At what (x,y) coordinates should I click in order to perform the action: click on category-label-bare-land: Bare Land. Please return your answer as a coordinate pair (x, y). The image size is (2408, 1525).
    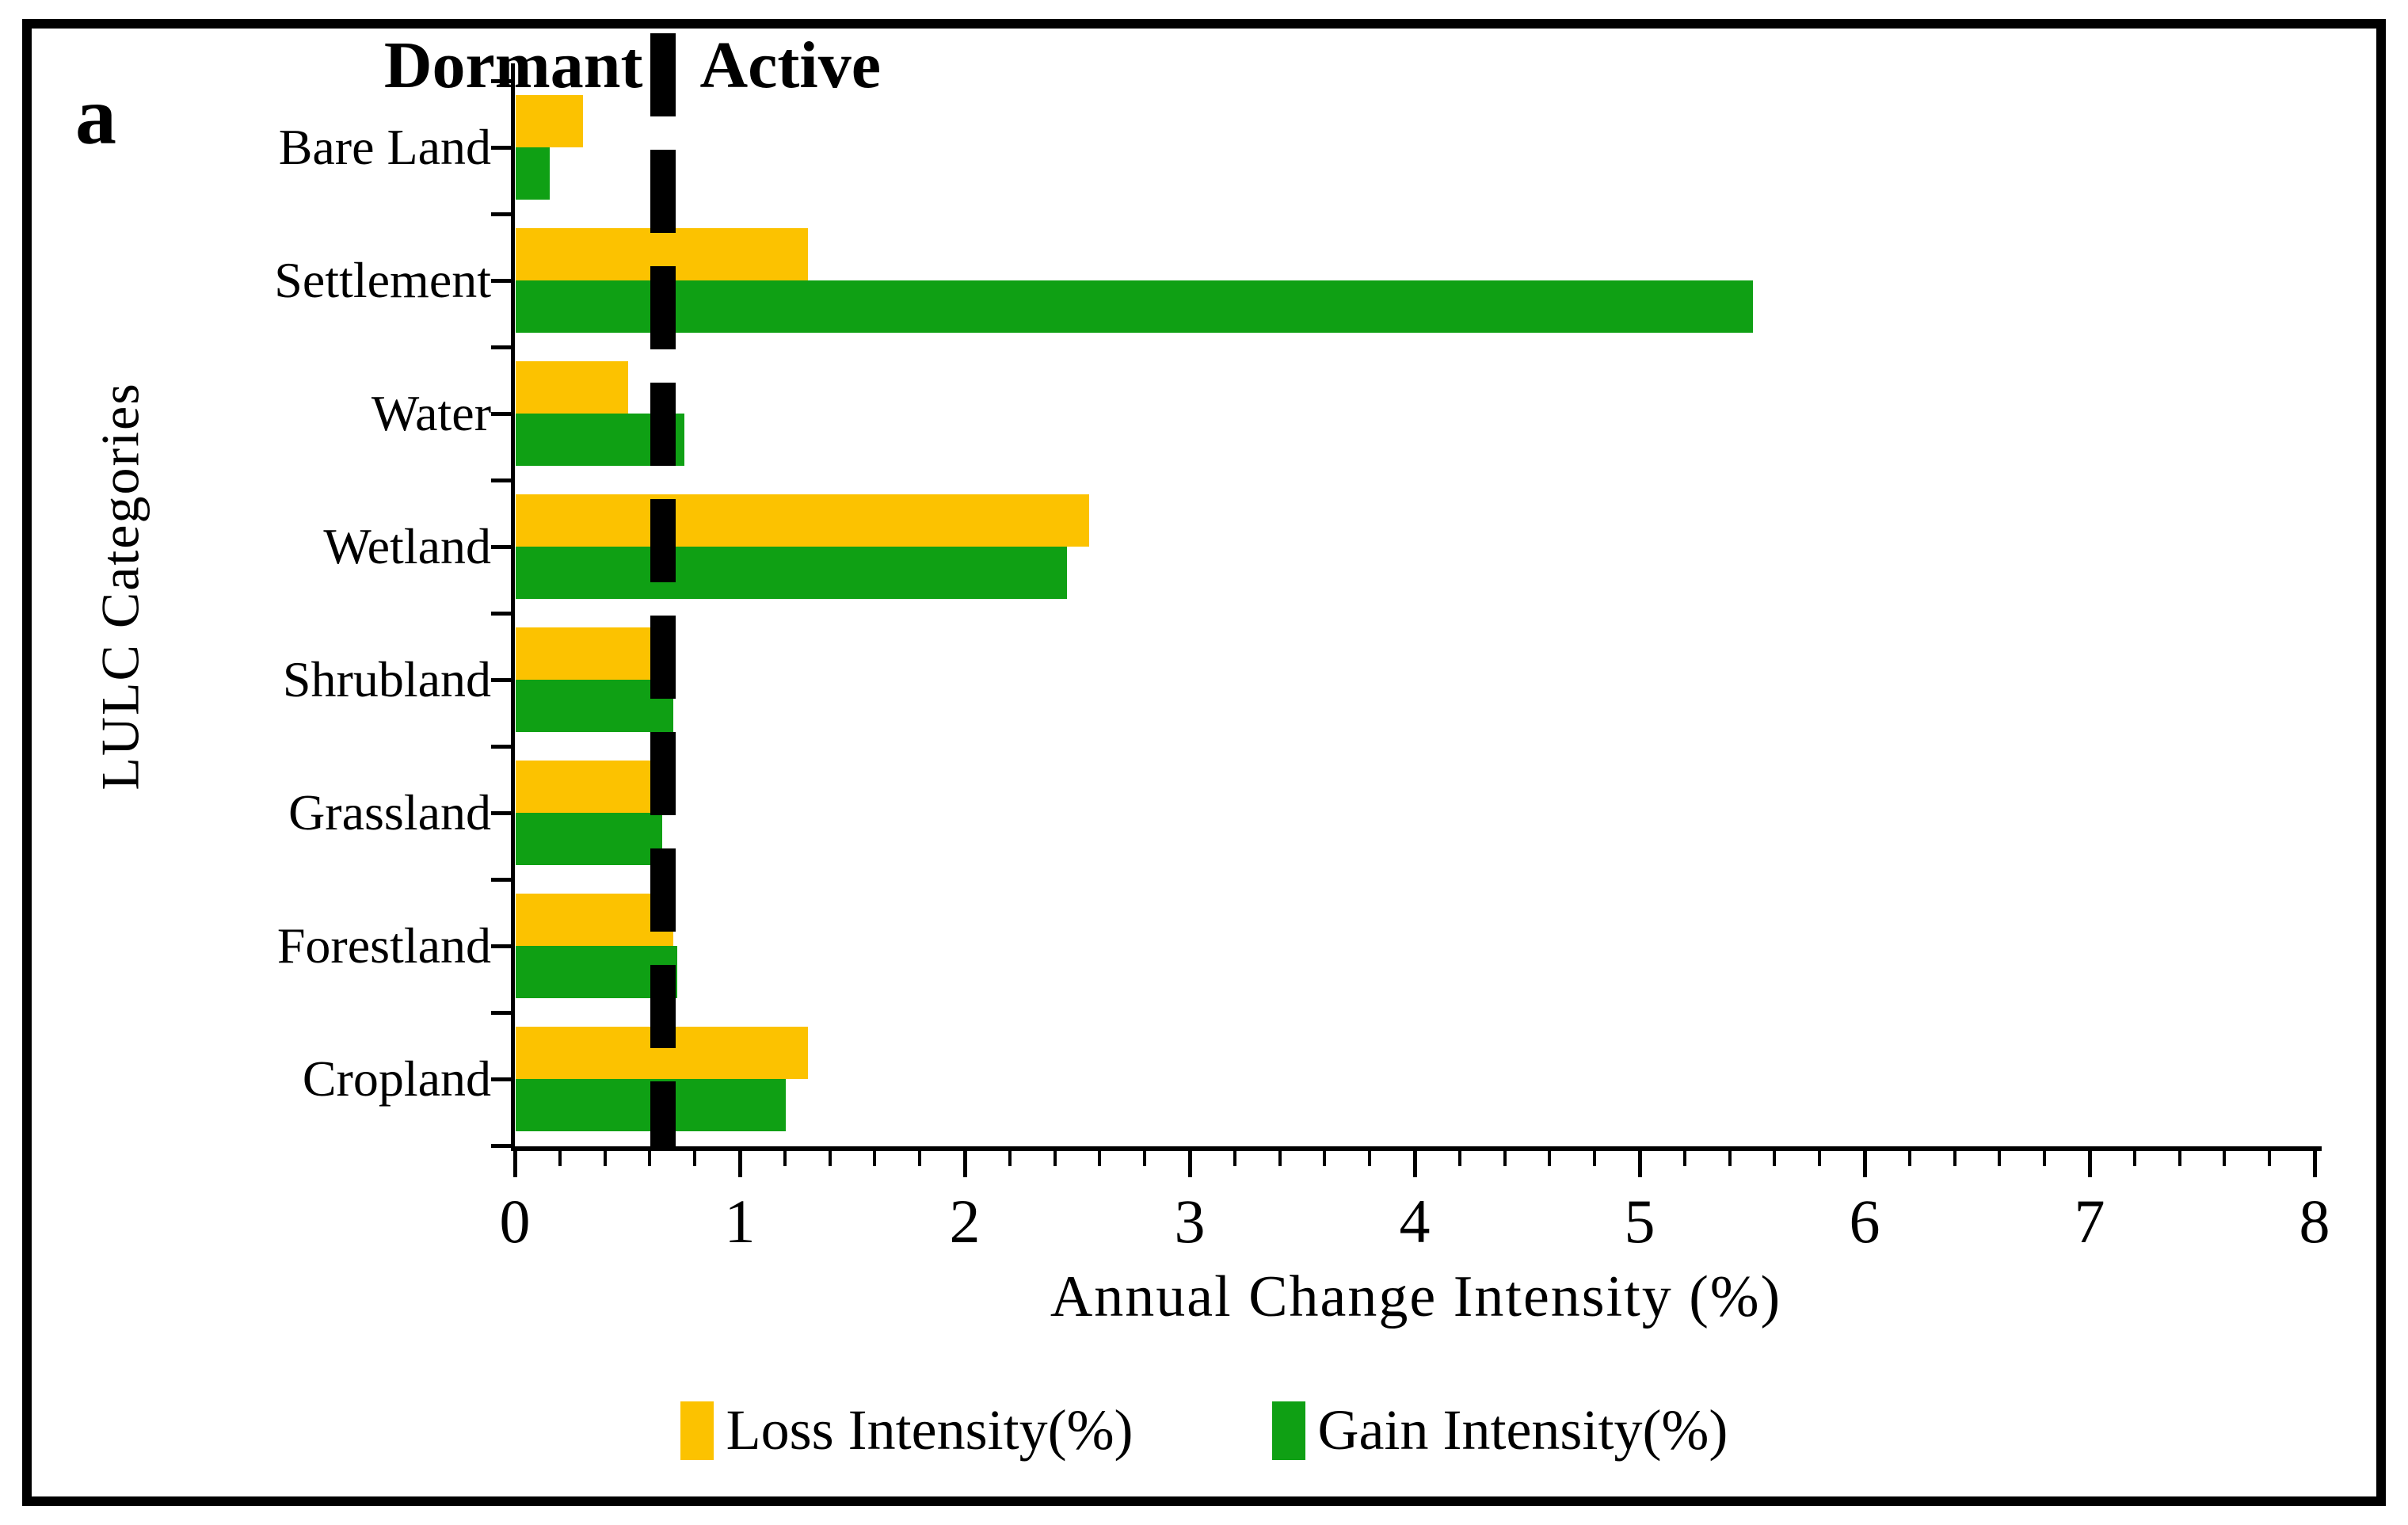
    Looking at the image, I should click on (384, 147).